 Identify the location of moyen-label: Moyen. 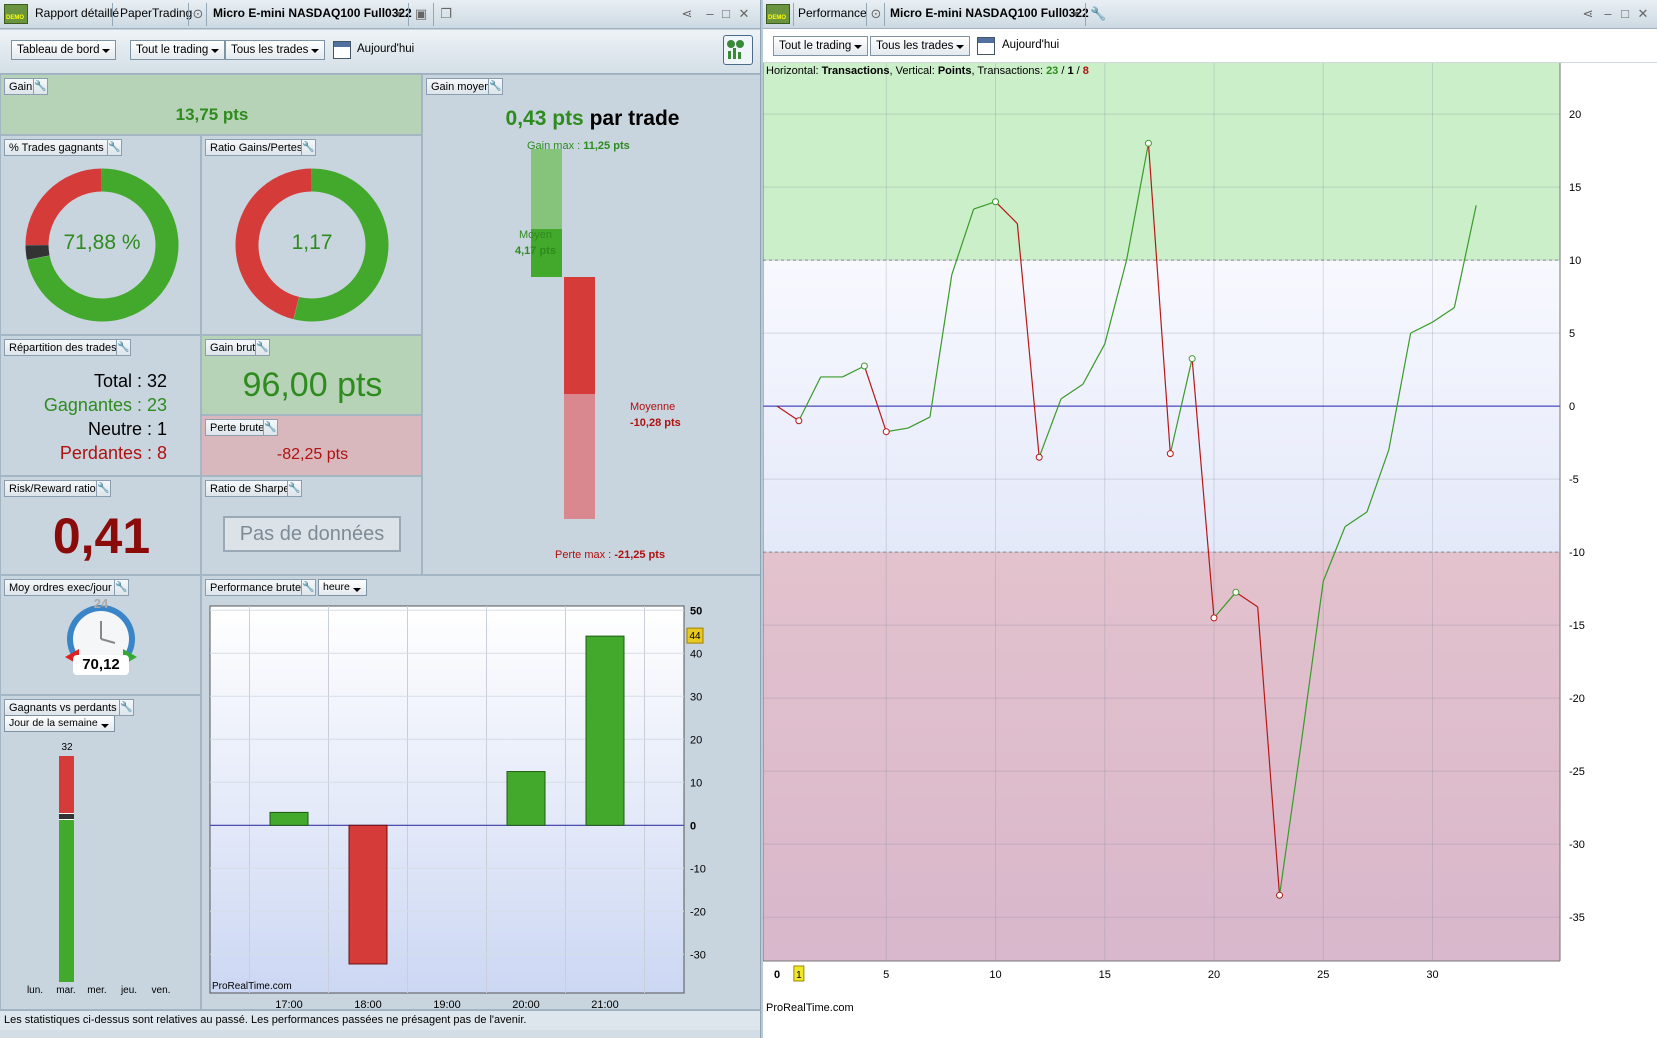
(536, 235).